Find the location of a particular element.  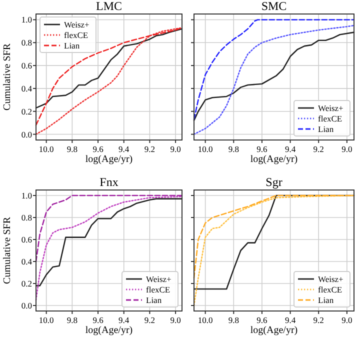

chart-title: LMC is located at coordinates (109, 6).